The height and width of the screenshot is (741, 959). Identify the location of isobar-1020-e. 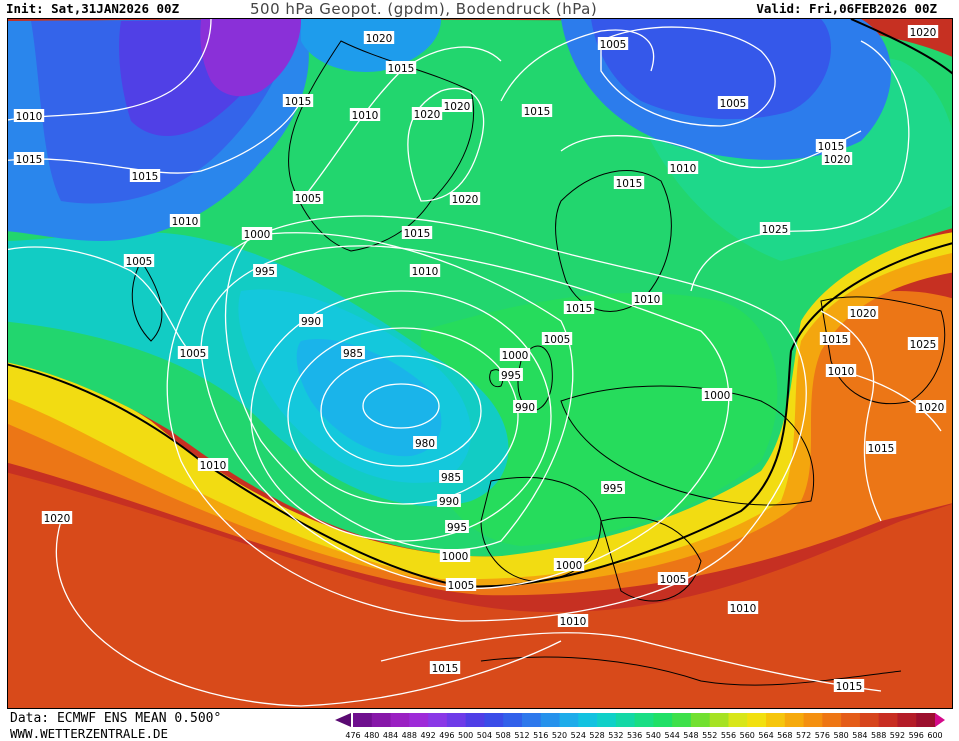
(800, 166).